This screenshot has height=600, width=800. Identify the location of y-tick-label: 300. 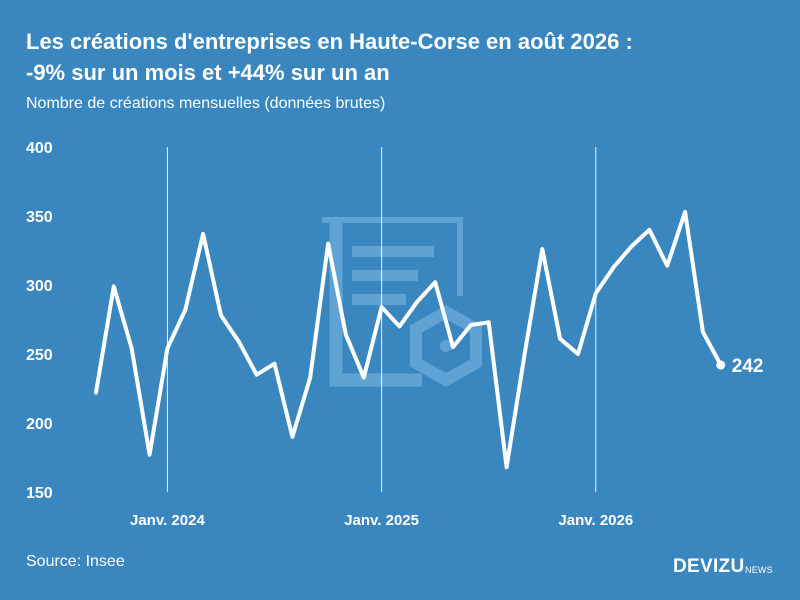
(39, 286).